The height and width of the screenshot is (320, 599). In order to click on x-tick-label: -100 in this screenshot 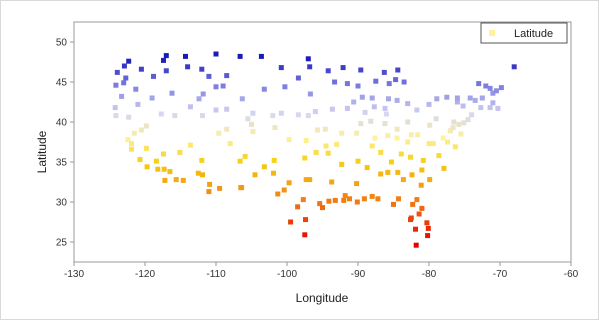, I will do `click(287, 274)`.